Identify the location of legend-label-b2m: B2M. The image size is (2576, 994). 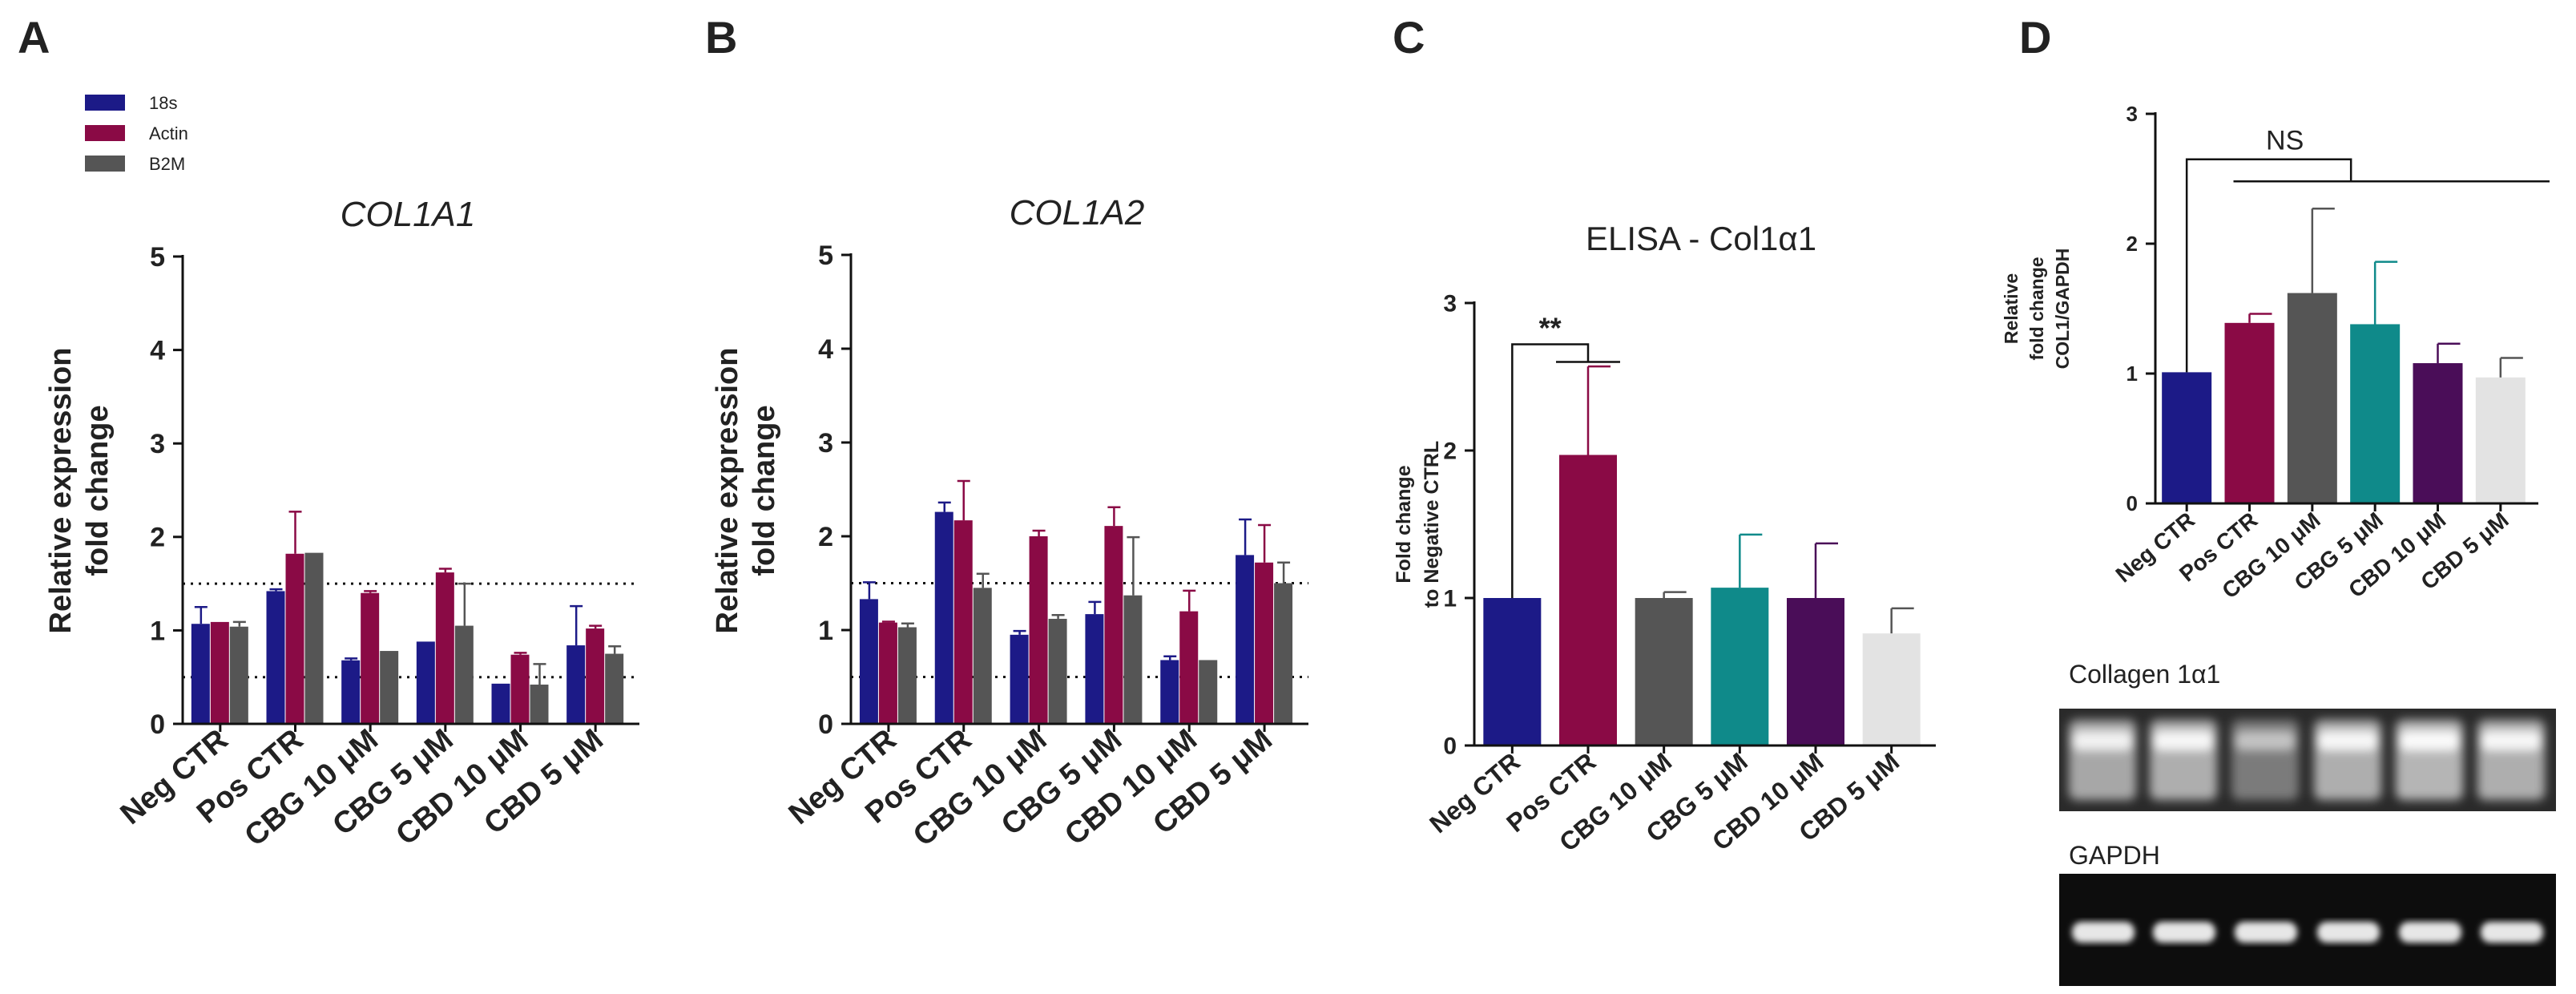
(167, 164).